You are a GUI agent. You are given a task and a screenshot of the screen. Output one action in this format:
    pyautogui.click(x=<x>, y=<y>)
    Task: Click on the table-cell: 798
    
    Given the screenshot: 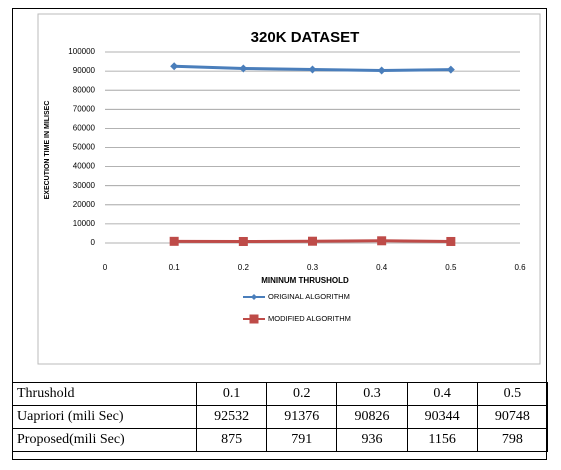 What is the action you would take?
    pyautogui.click(x=512, y=440)
    